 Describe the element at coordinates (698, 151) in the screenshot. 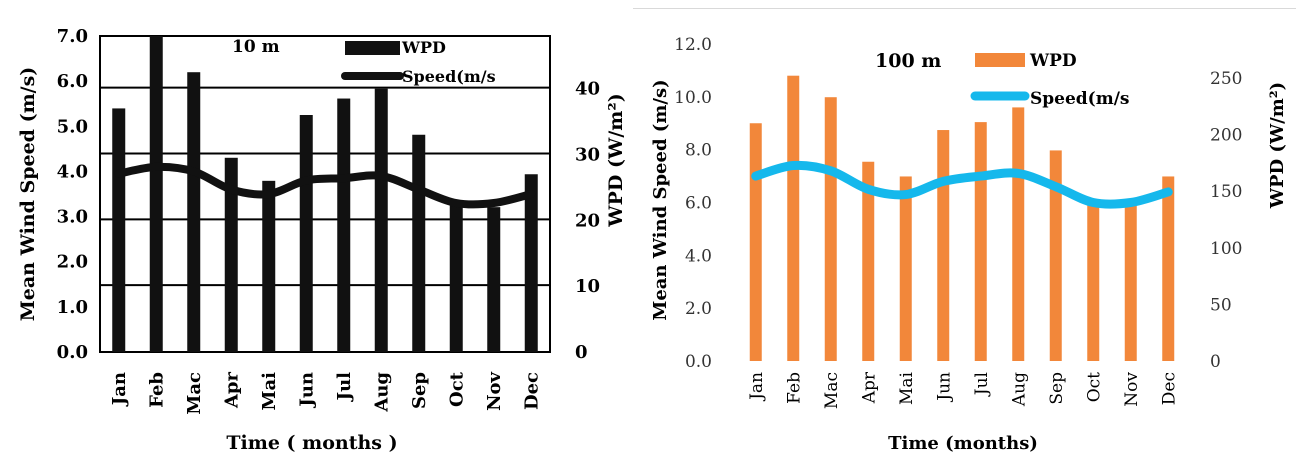

I see `y-tick-label: 8.0` at that location.